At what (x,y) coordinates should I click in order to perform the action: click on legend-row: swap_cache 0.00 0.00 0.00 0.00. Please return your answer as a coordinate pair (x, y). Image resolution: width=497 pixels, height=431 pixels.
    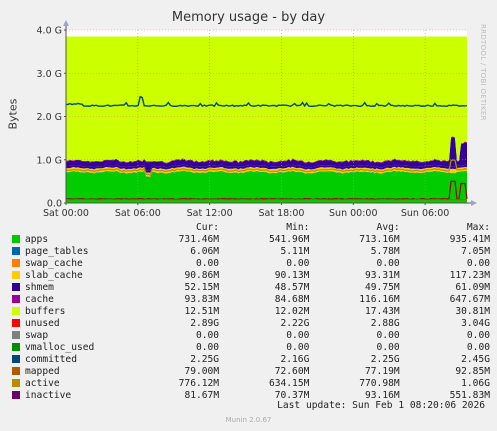
    Looking at the image, I should click on (251, 264).